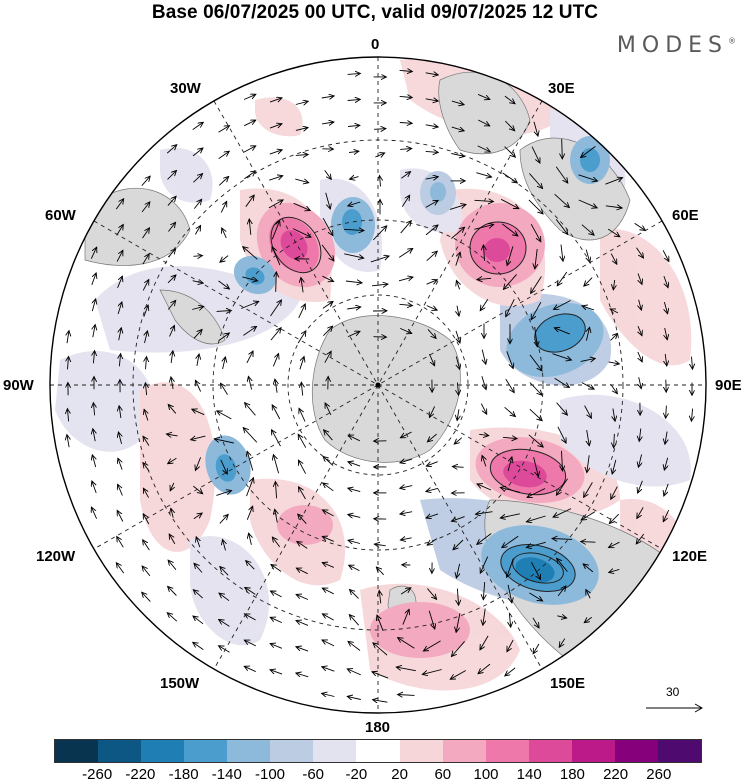 The image size is (750, 783). What do you see at coordinates (60, 215) in the screenshot?
I see `lon-label-60w: 60W` at bounding box center [60, 215].